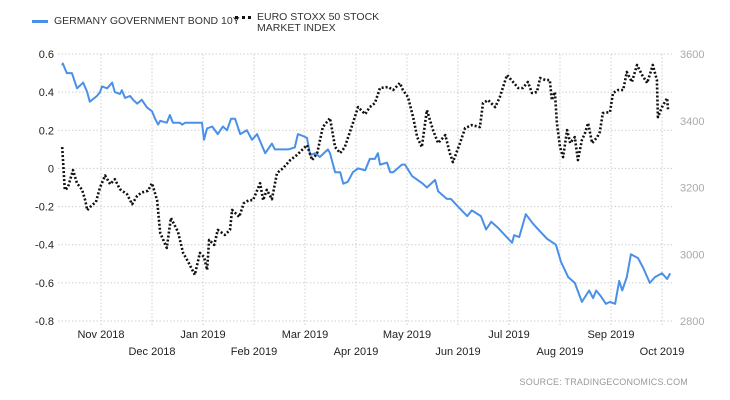 The image size is (730, 400). Describe the element at coordinates (254, 352) in the screenshot. I see `x-tick-label: Feb 2019` at that location.